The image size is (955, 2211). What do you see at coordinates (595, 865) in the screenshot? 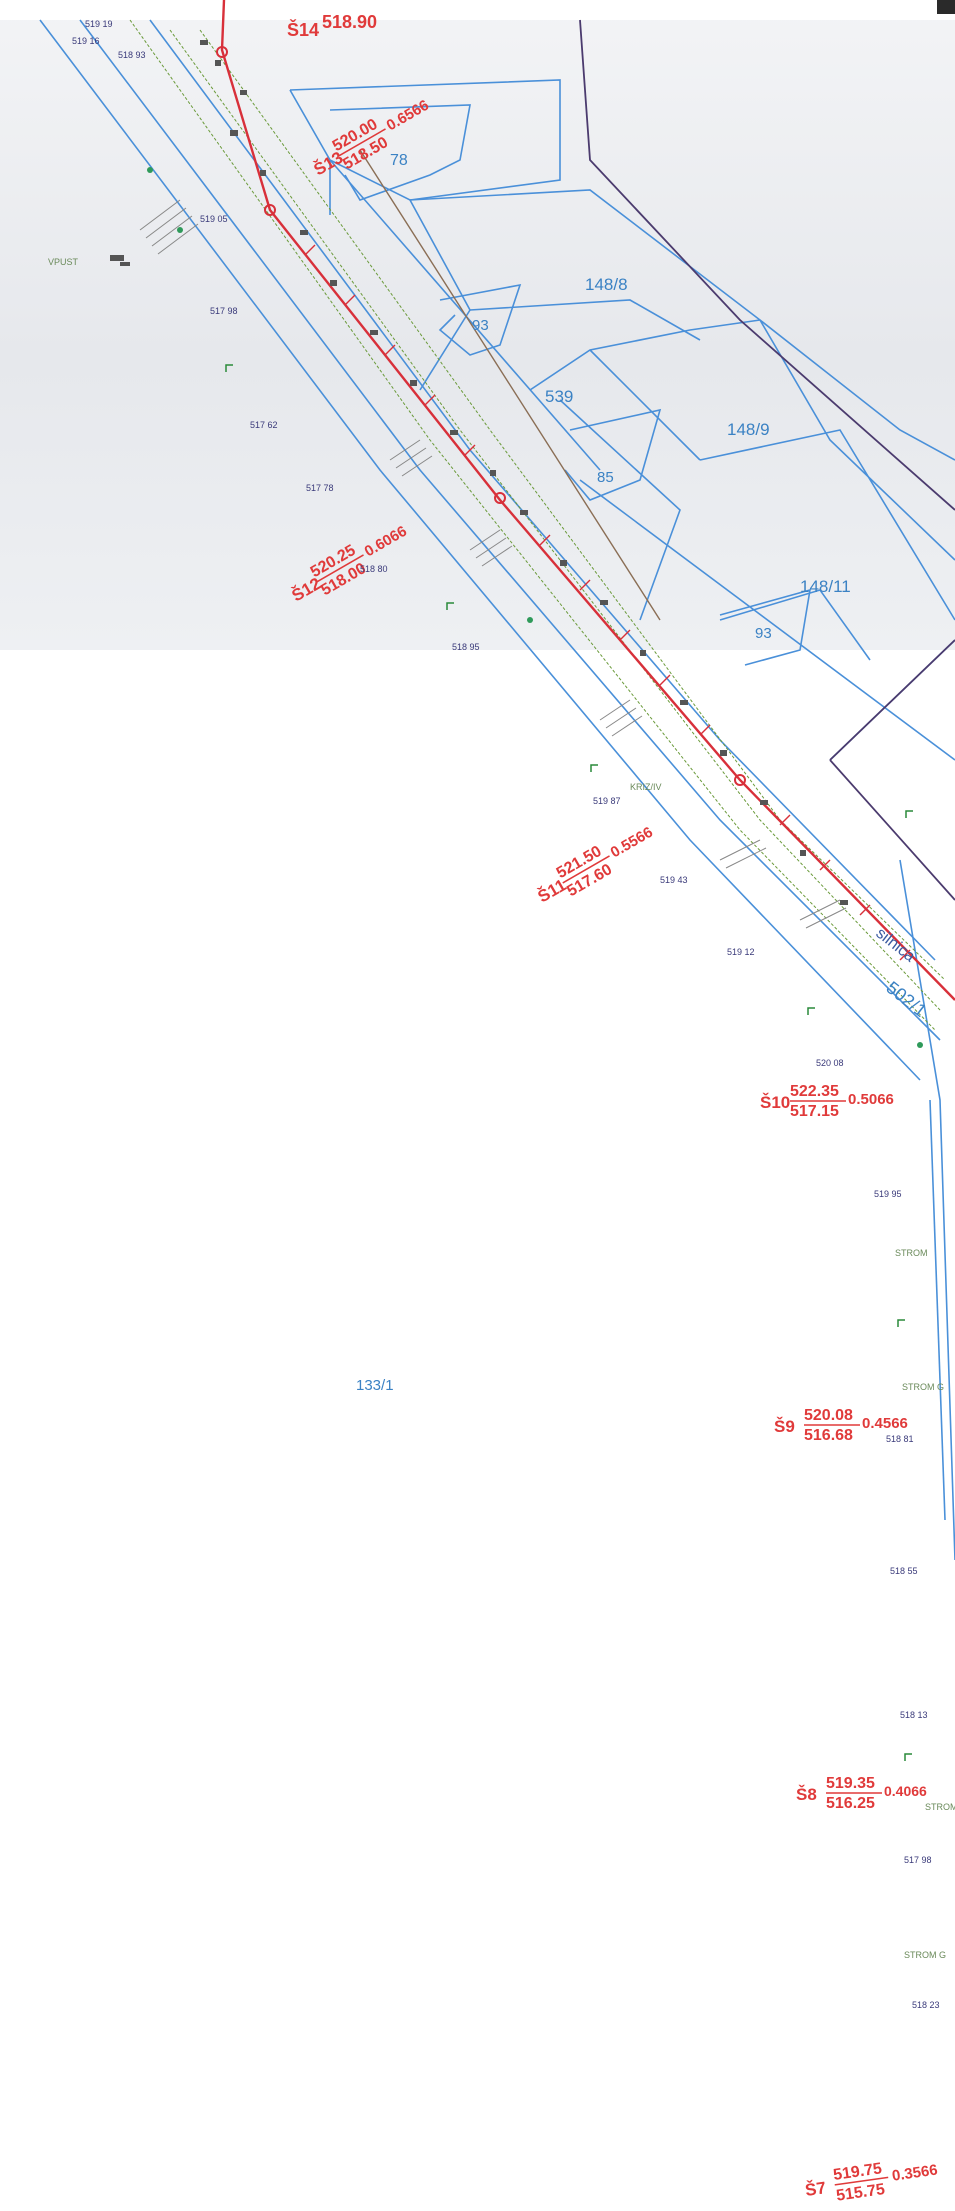
I see `station-11: Š11 521.50 517.60 0.5566` at bounding box center [595, 865].